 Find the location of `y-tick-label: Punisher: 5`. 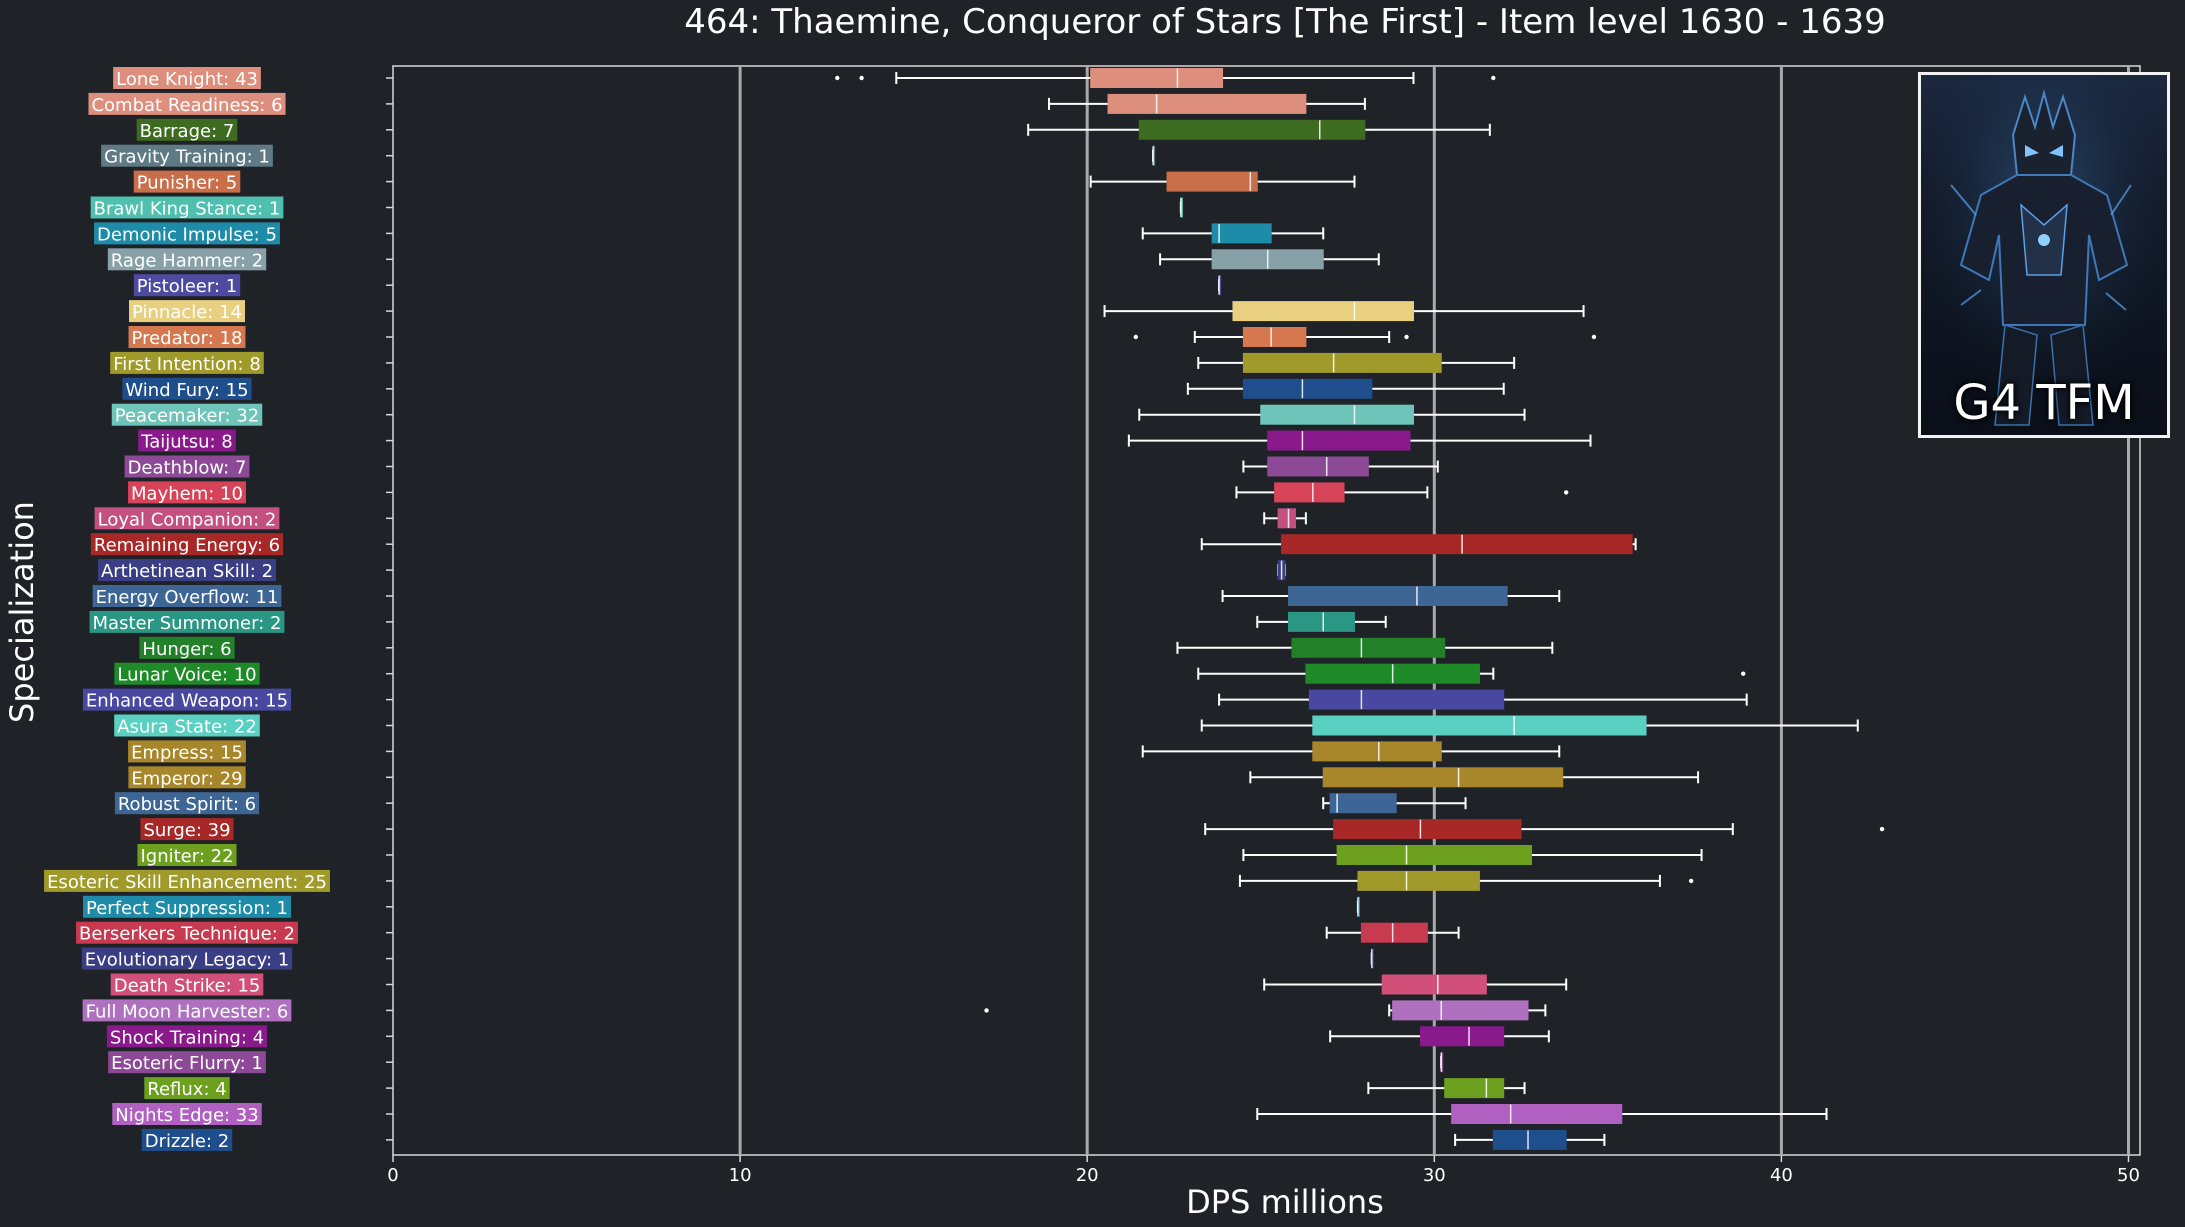

y-tick-label: Punisher: 5 is located at coordinates (187, 183).